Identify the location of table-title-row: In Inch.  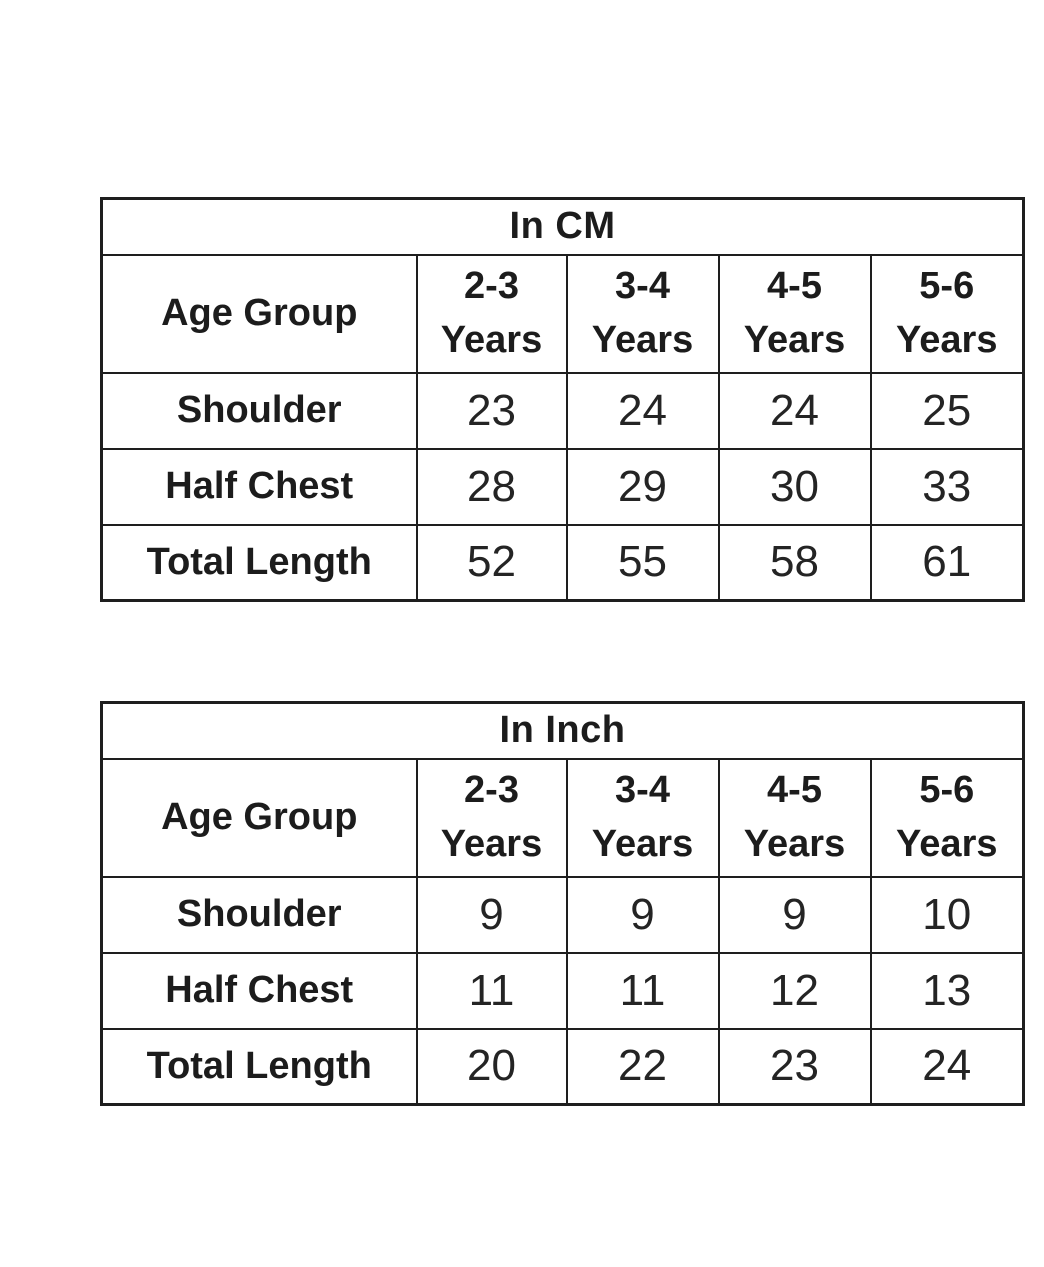
(562, 730).